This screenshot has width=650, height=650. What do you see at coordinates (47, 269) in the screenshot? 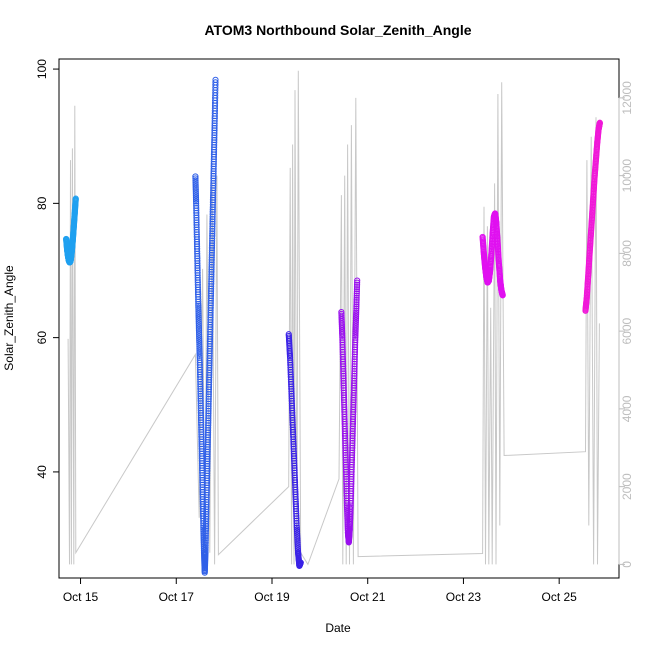
I see `y-axis: 40 60 80 100` at bounding box center [47, 269].